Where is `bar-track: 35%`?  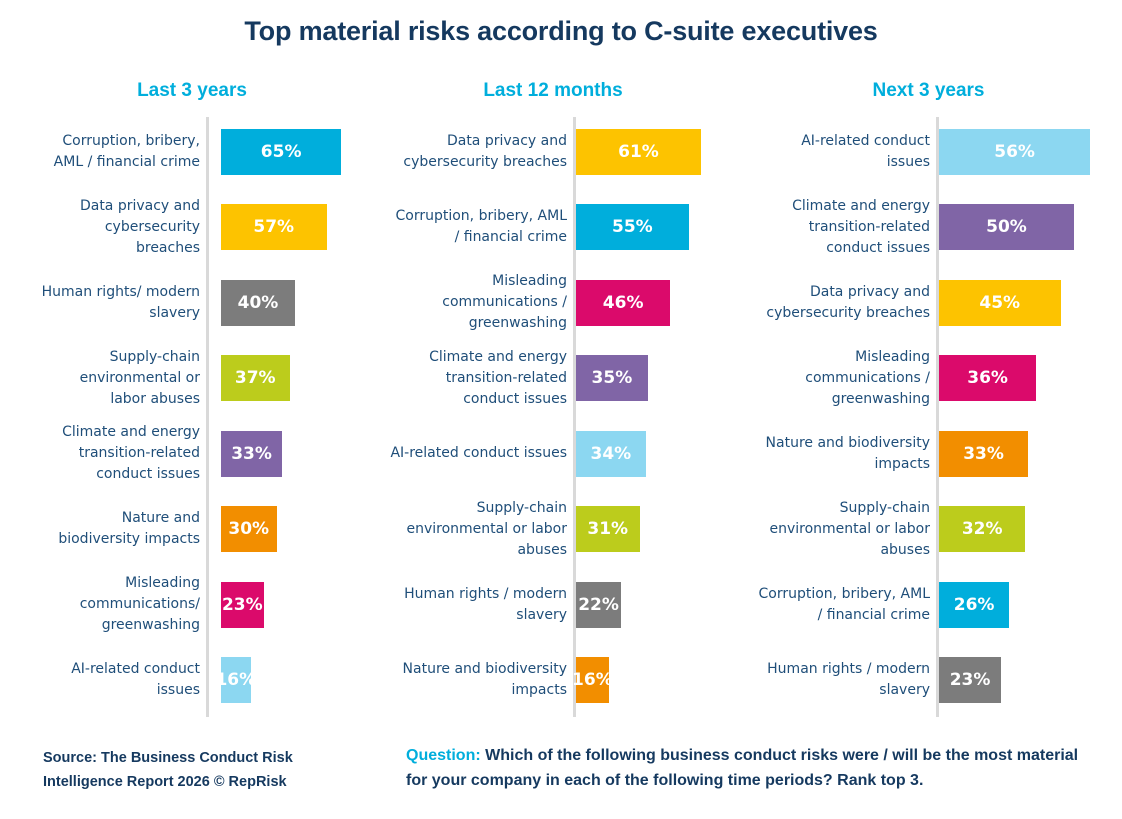
bar-track: 35% is located at coordinates (612, 378).